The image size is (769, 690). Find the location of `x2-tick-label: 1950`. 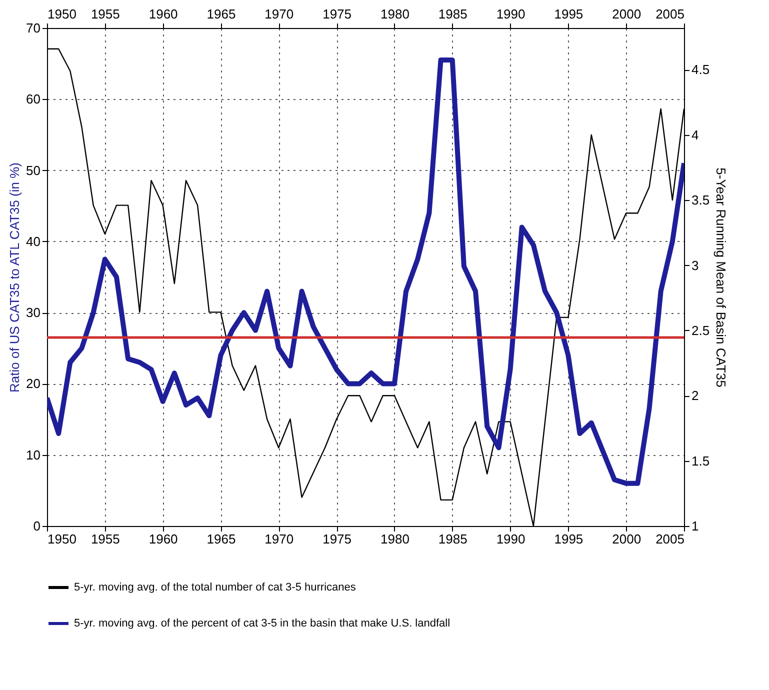

x2-tick-label: 1950 is located at coordinates (62, 14).